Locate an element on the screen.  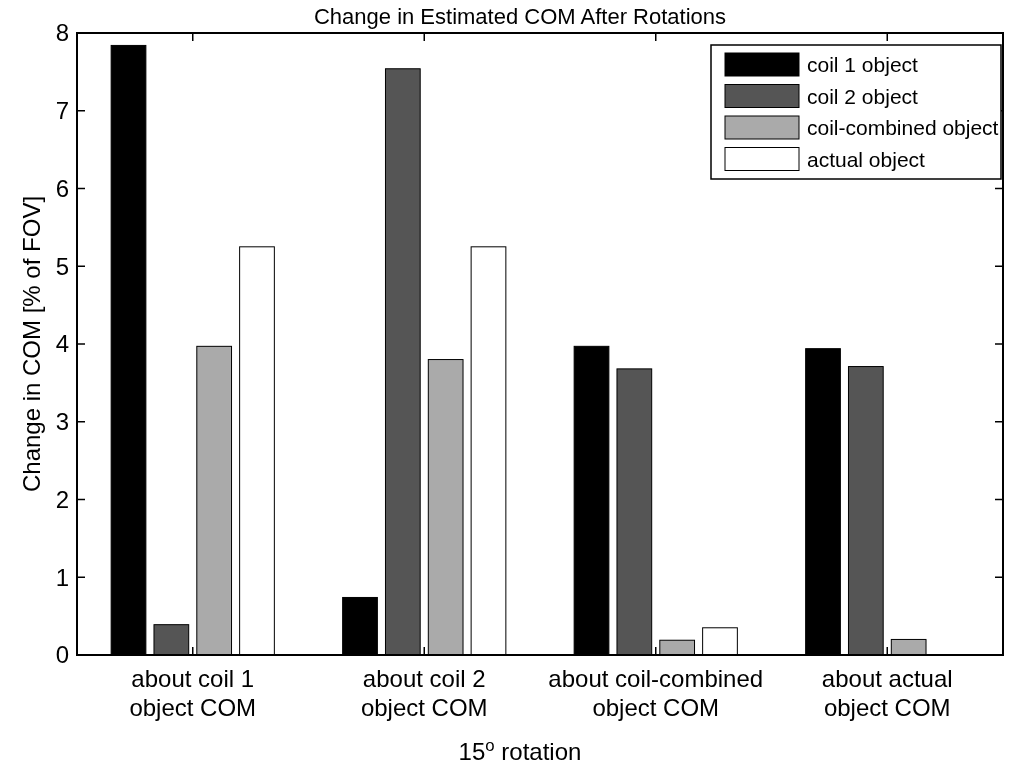
y-tick-label: 8 is located at coordinates (62, 33).